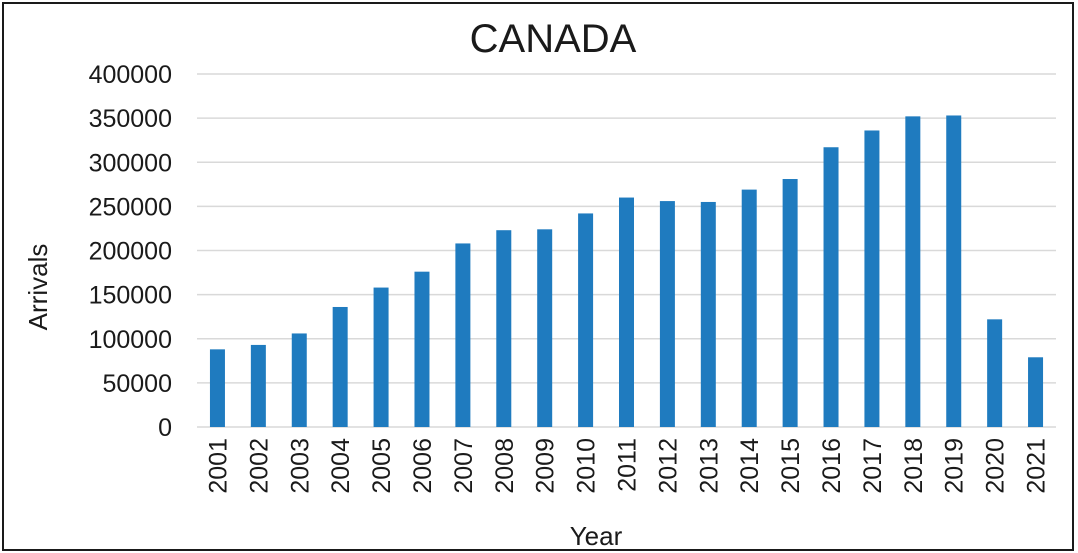 The height and width of the screenshot is (553, 1078). Describe the element at coordinates (217, 388) in the screenshot. I see `bar-2001` at that location.